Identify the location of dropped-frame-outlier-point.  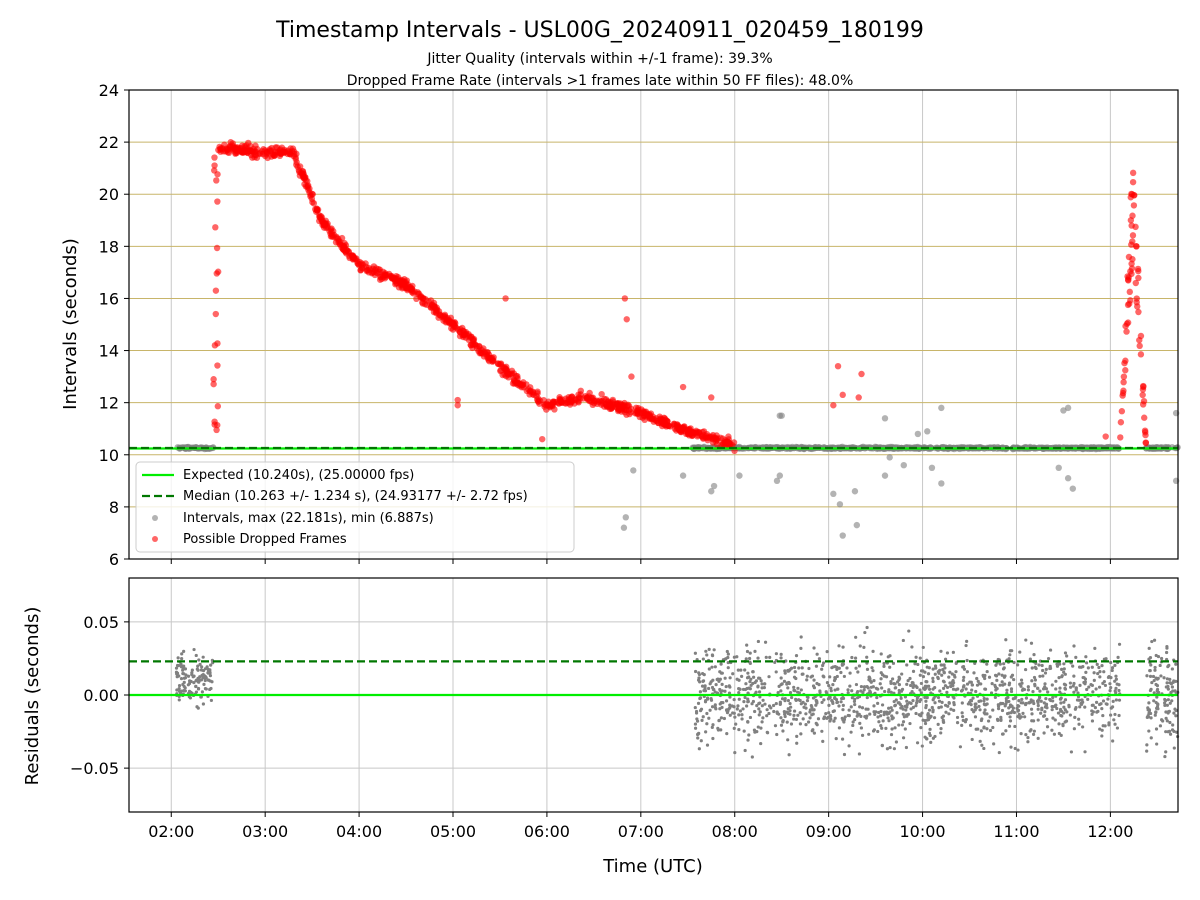
(833, 405).